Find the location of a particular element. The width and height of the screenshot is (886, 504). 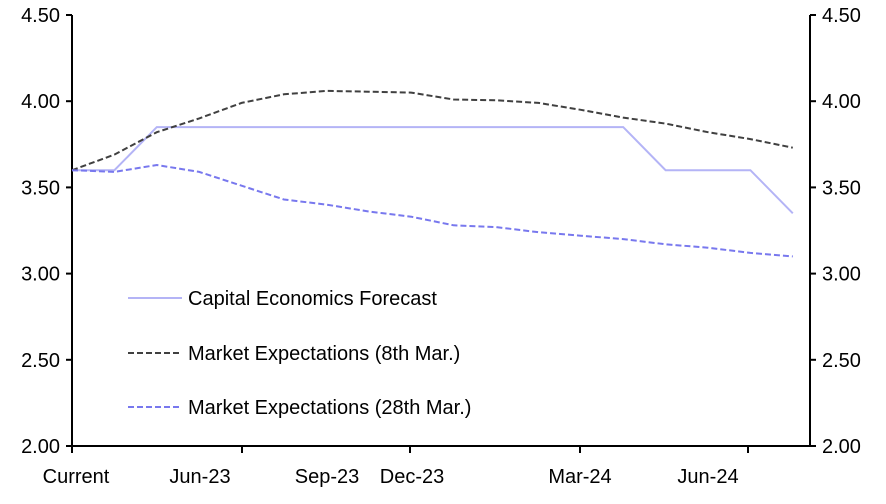

left-y-tick-label: 2.50 is located at coordinates (40, 361).